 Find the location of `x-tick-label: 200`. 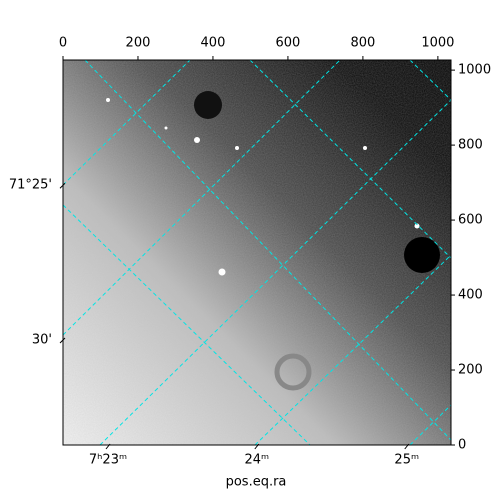

x-tick-label: 200 is located at coordinates (138, 43).